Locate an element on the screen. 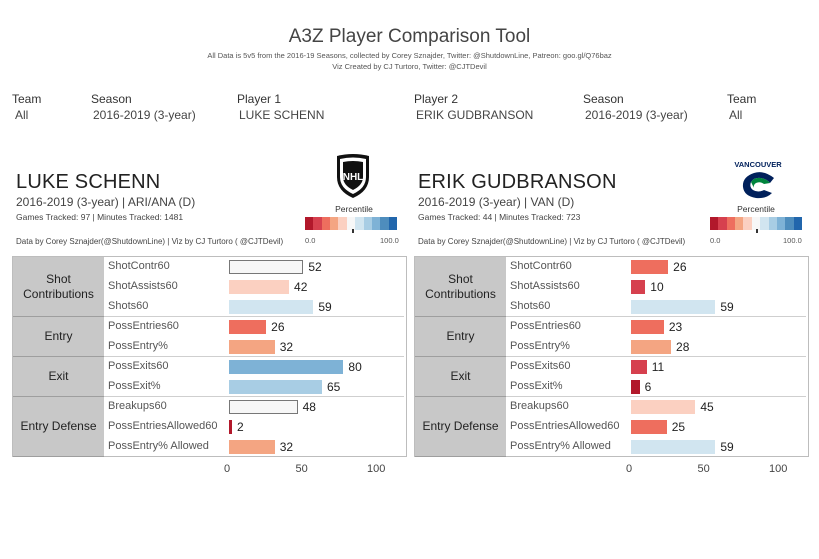  filter-season-2-select: 2016-2019 (3-year) is located at coordinates (636, 115).